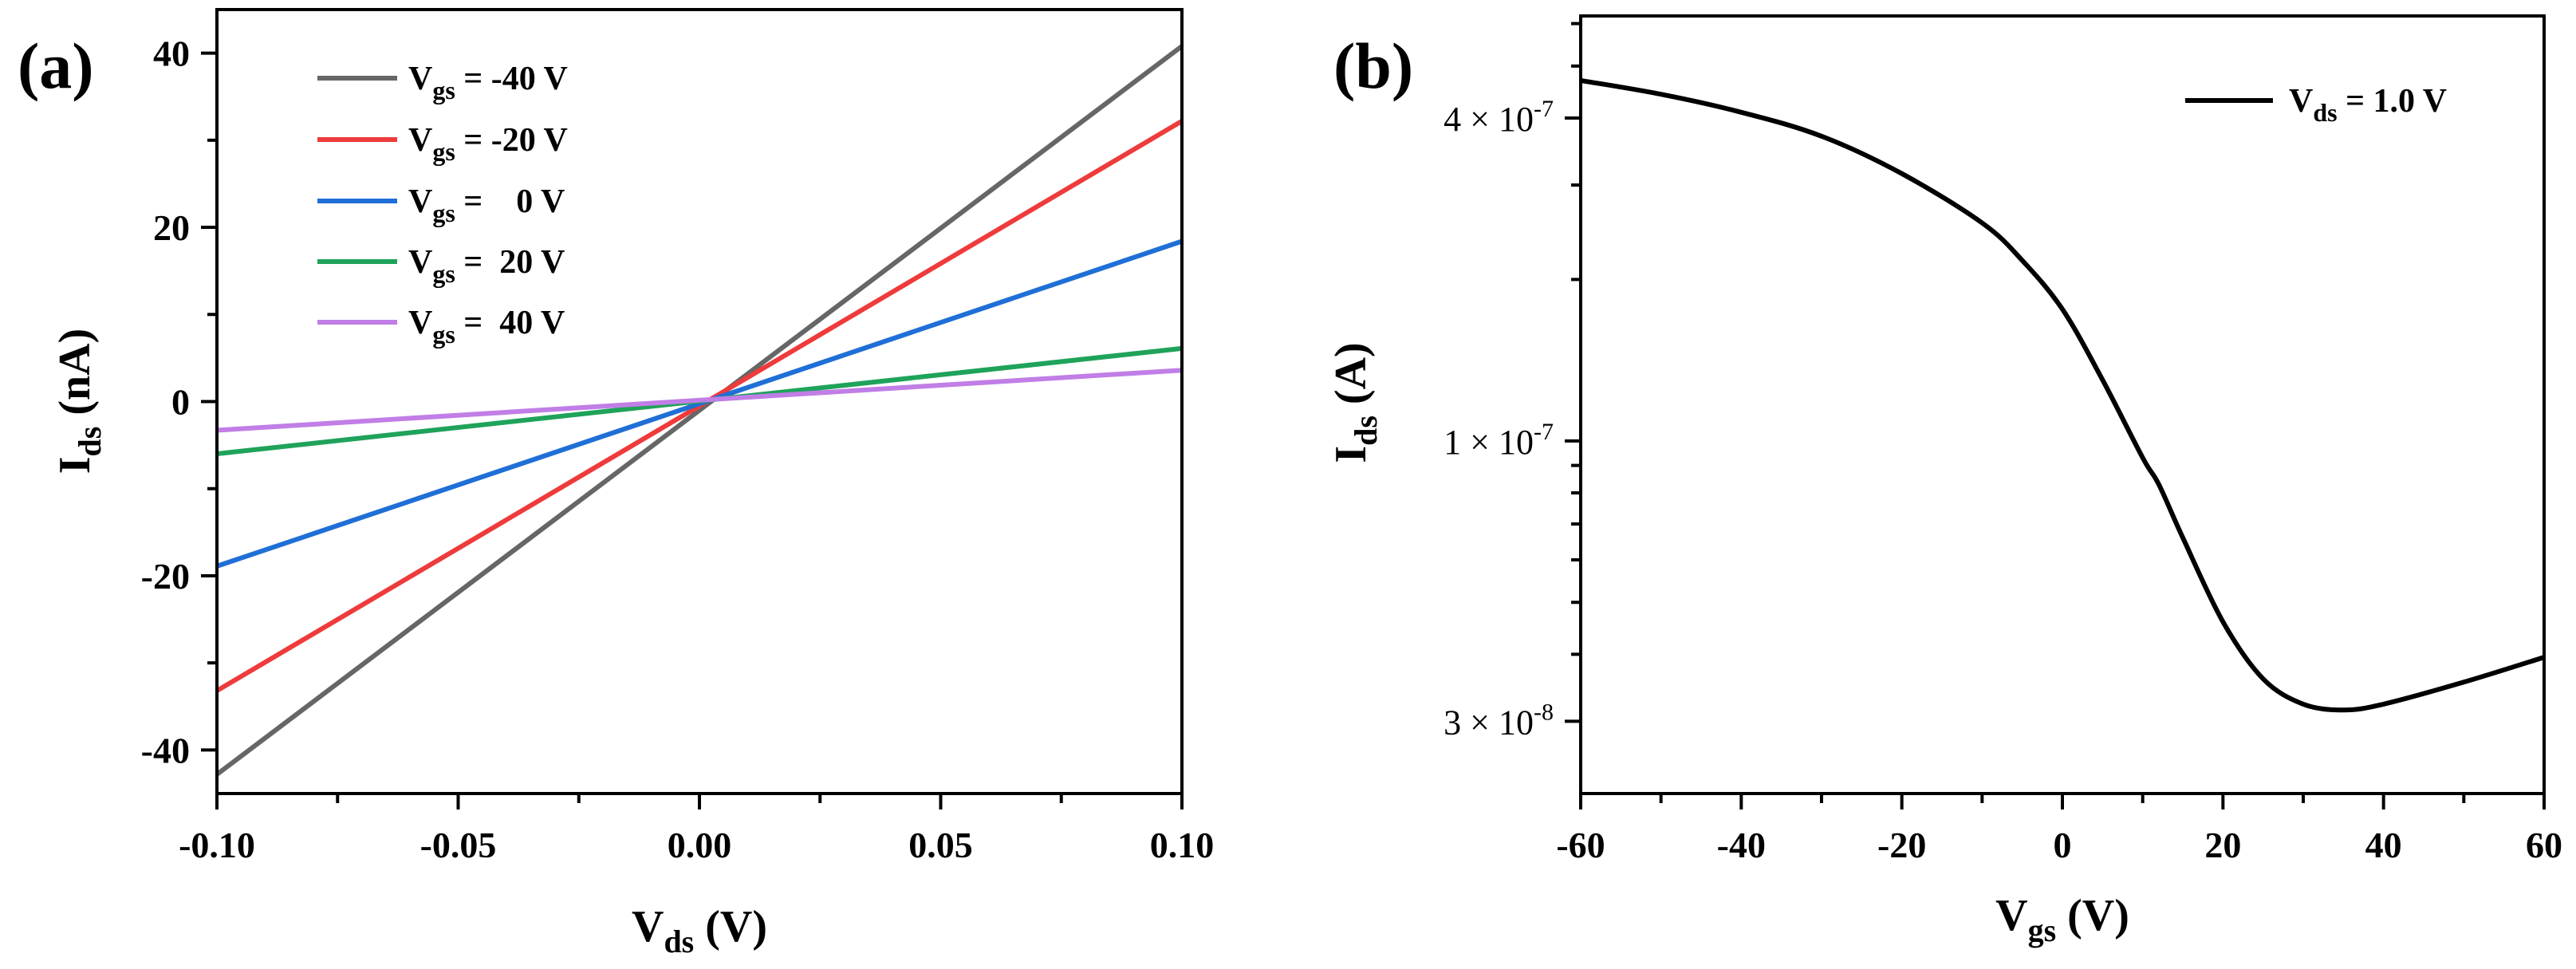 The width and height of the screenshot is (2576, 969). What do you see at coordinates (2011, 915) in the screenshot?
I see `panel-b-x-title-main: V` at bounding box center [2011, 915].